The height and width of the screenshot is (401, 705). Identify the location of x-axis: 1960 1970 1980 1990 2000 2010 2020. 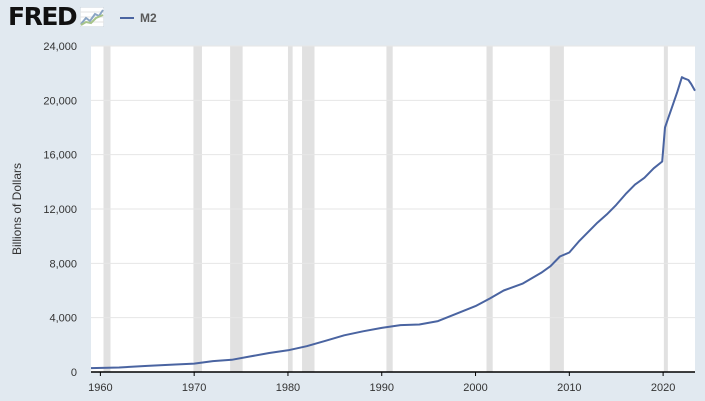
(381, 383).